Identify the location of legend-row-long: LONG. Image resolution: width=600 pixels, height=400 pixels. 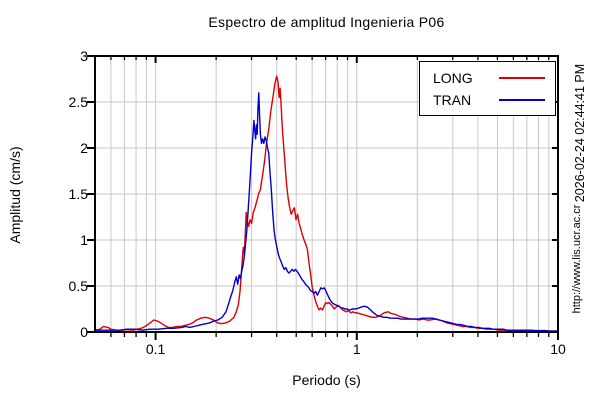
(489, 77).